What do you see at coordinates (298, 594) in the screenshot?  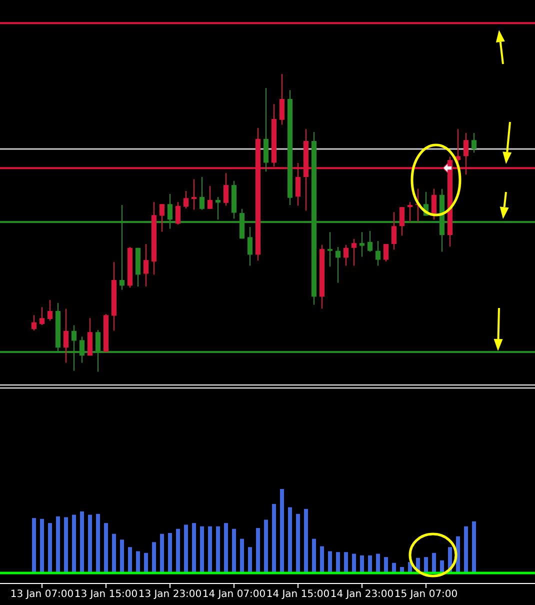 I see `x-tick-label: 14 Jan 15:00` at bounding box center [298, 594].